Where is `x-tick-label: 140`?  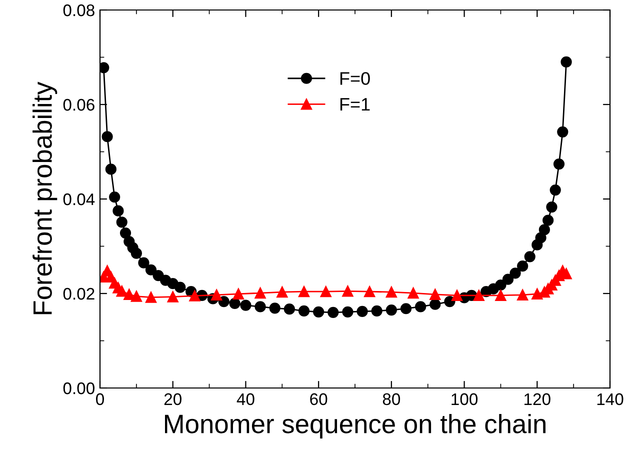 x-tick-label: 140 is located at coordinates (610, 399).